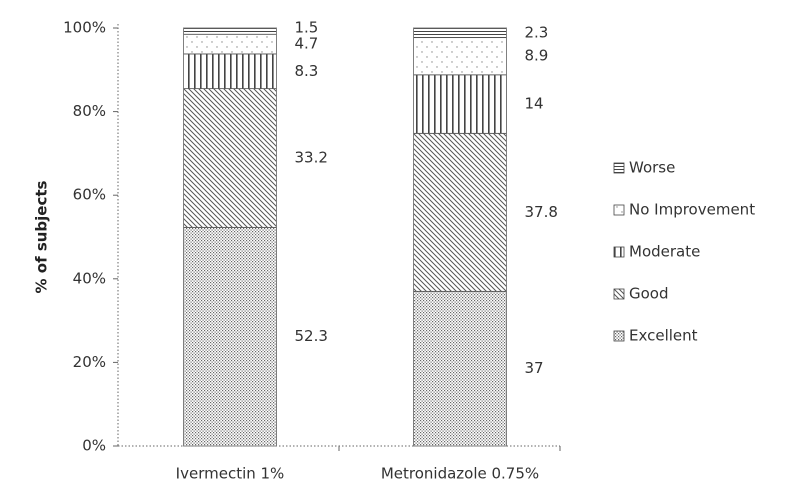  I want to click on x-tick-label: Ivermectin 1%, so click(230, 474).